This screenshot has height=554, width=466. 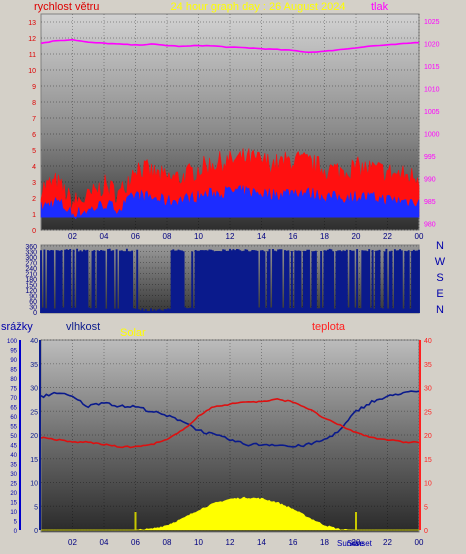 What do you see at coordinates (34, 119) in the screenshot?
I see `wind-speed-tick-label: 7` at bounding box center [34, 119].